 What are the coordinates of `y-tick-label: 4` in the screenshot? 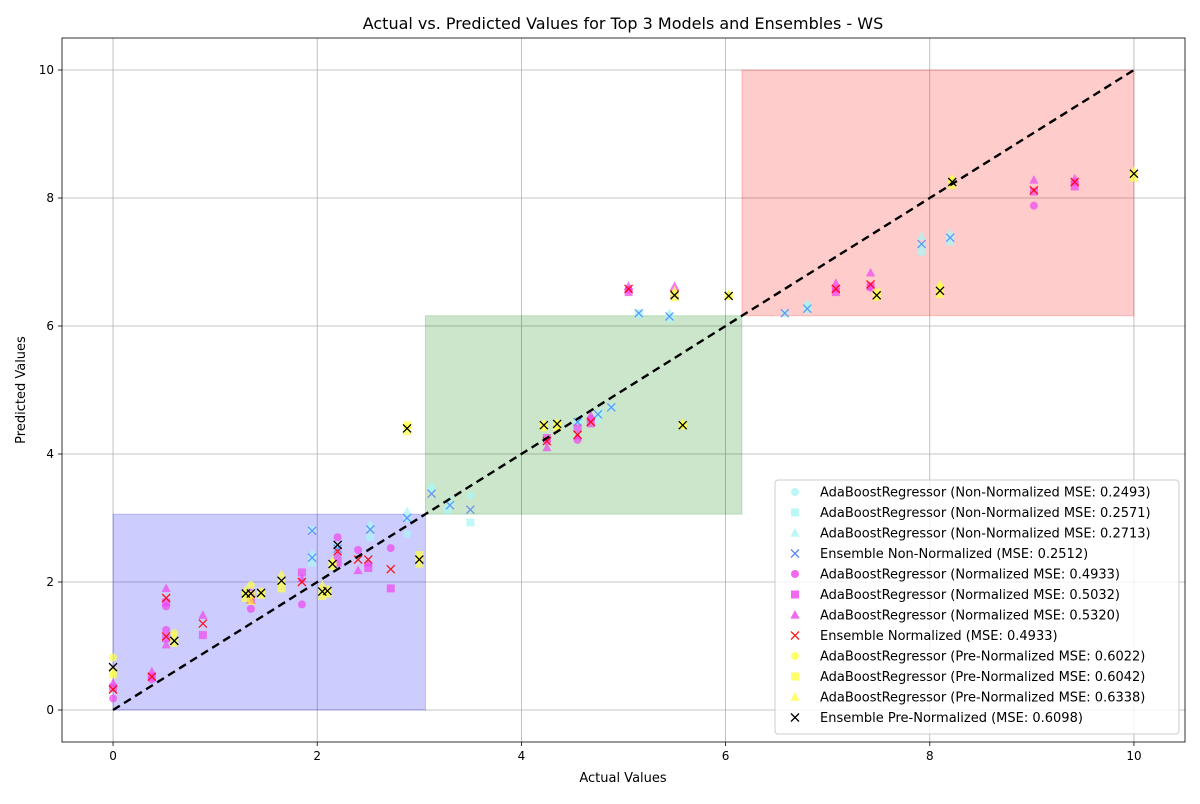 It's located at (50, 454).